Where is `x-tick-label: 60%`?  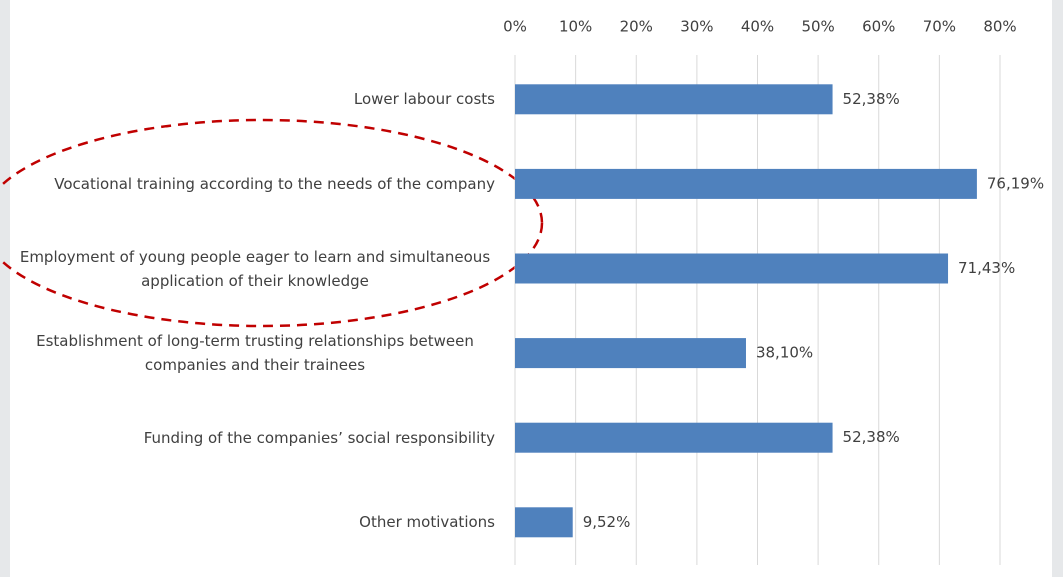
x-tick-label: 60% is located at coordinates (878, 27).